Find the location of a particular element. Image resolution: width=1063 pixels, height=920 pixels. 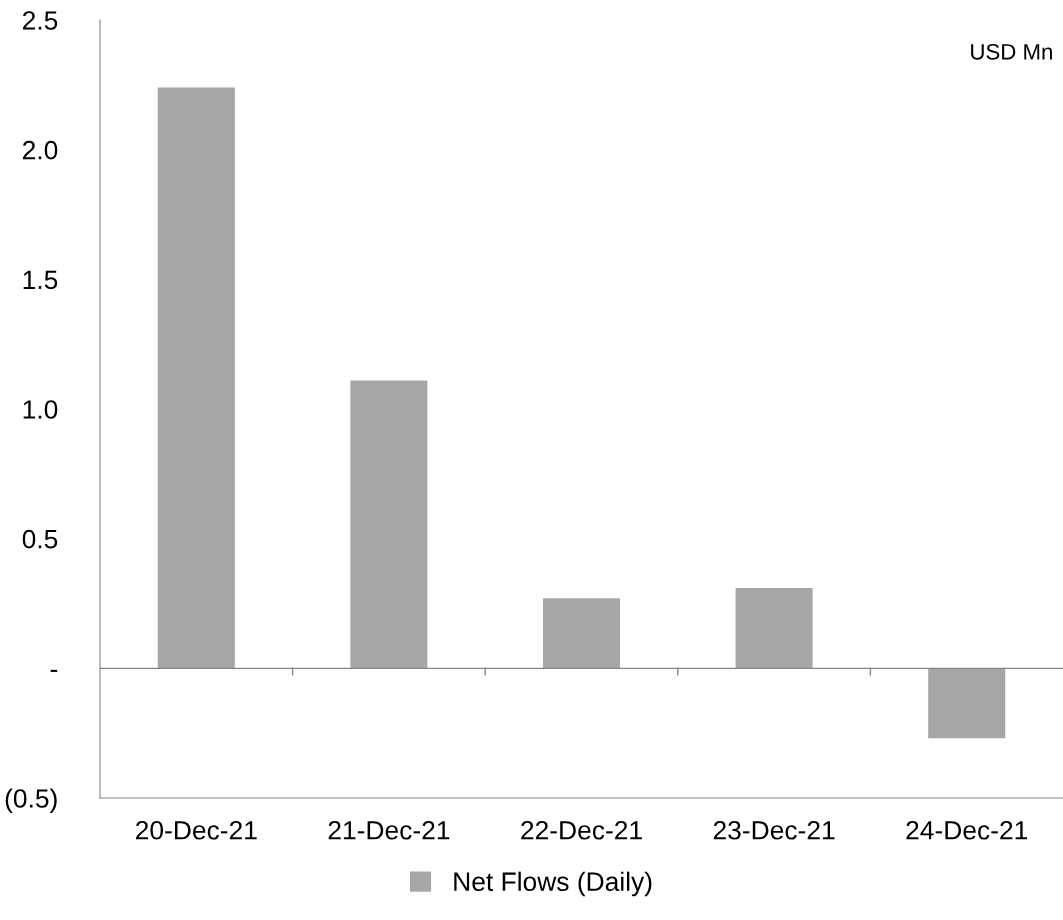

y-tick-label: 0.5 is located at coordinates (40, 539).